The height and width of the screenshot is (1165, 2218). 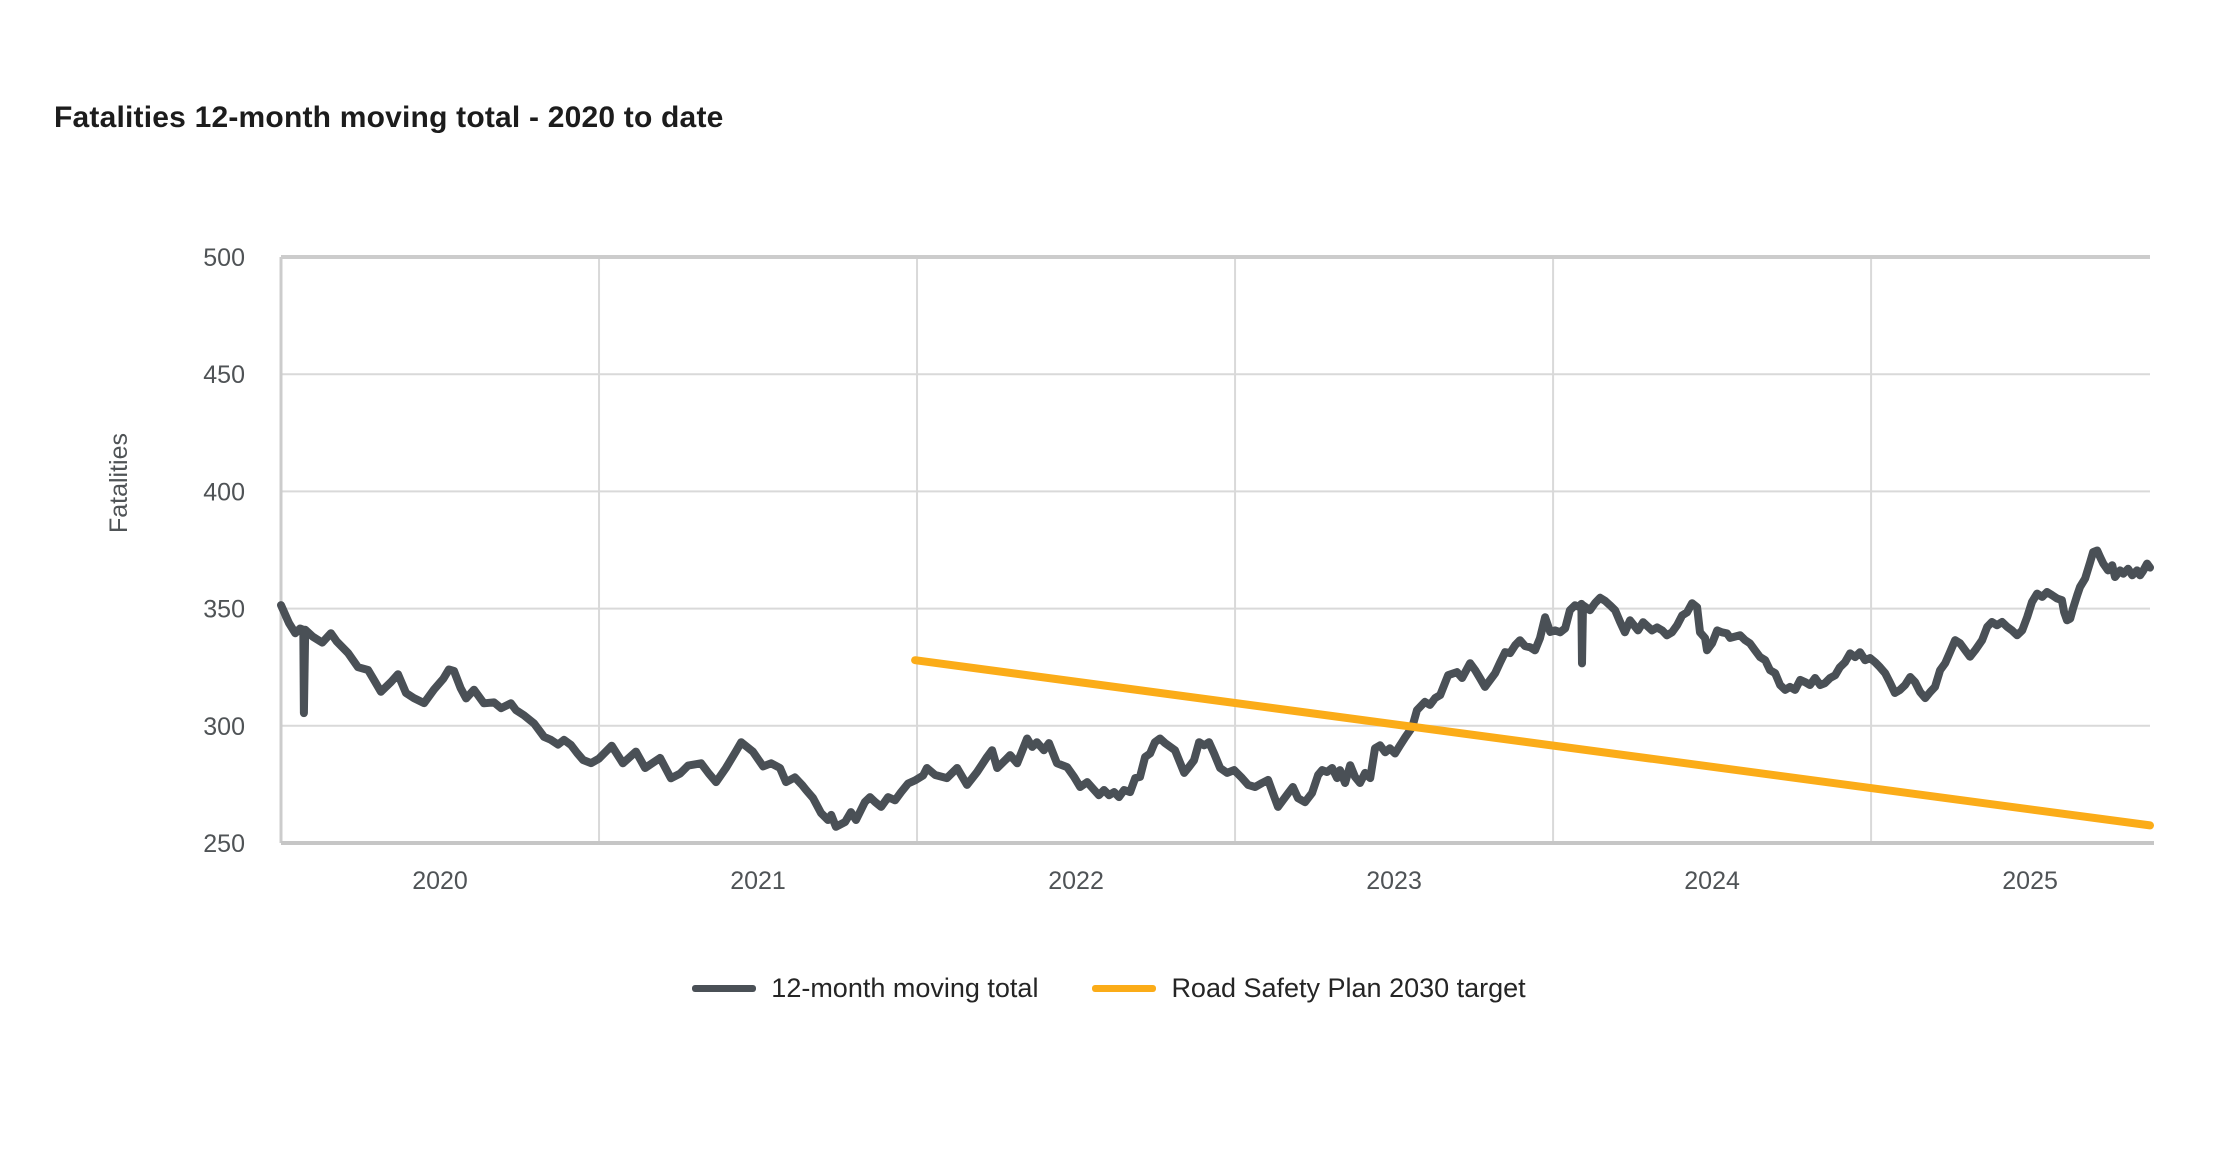 What do you see at coordinates (1348, 987) in the screenshot?
I see `legend-label-target: Road Safety Plan 2030 target` at bounding box center [1348, 987].